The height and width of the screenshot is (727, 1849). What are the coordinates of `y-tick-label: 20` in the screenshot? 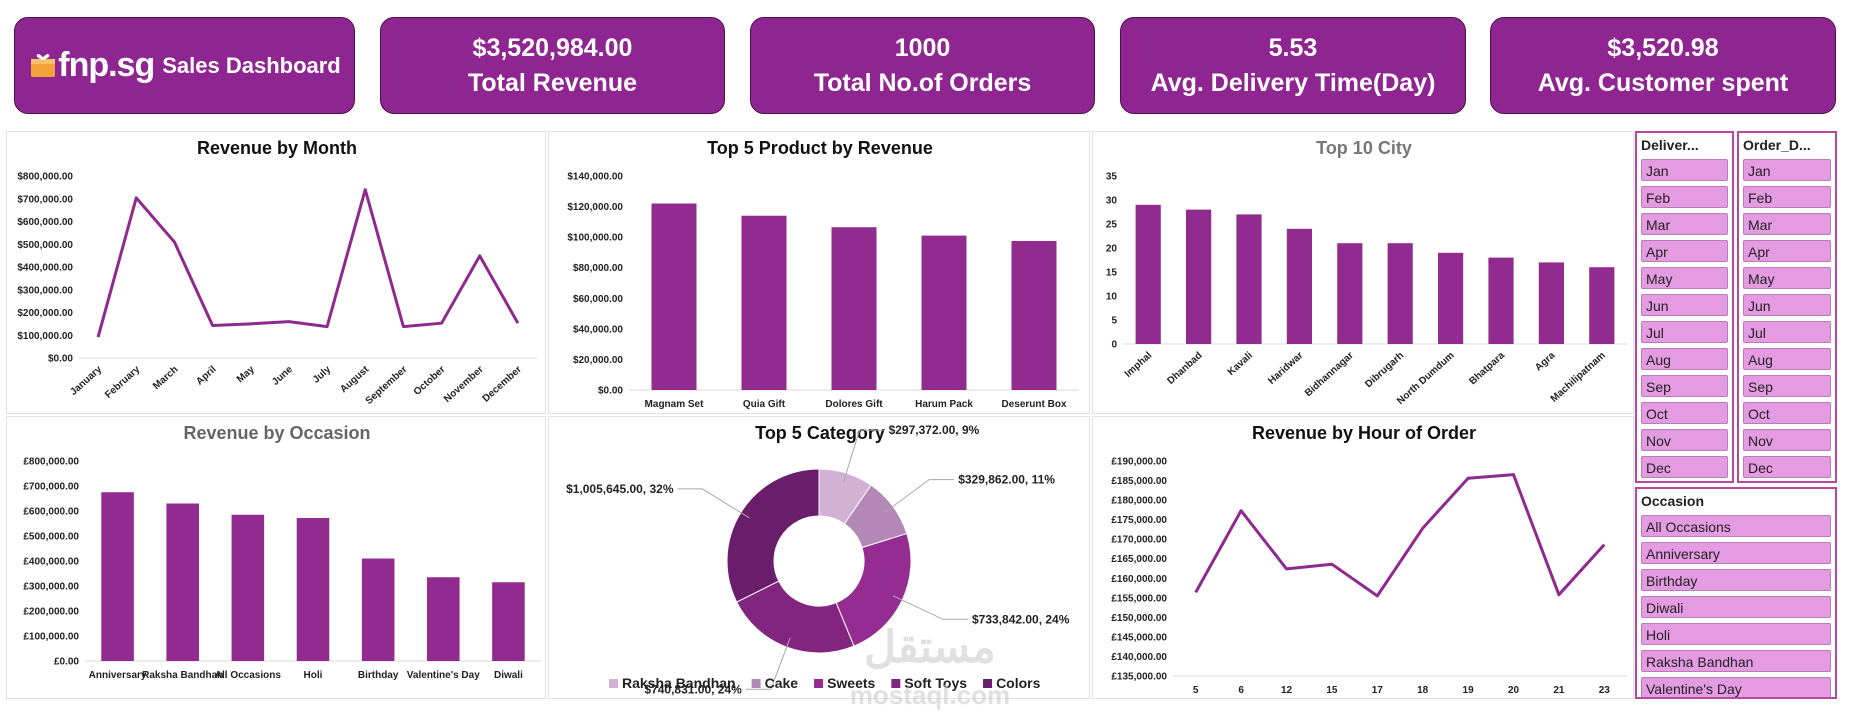 It's located at (1112, 249).